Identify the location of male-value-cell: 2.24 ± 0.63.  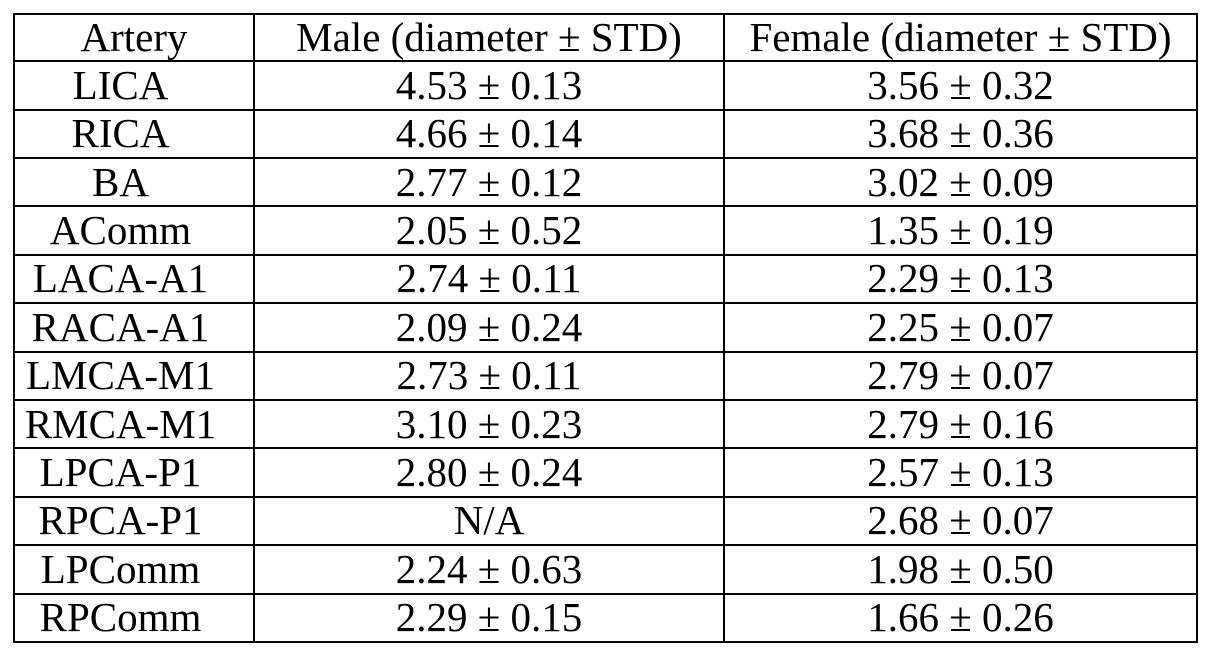
(489, 569).